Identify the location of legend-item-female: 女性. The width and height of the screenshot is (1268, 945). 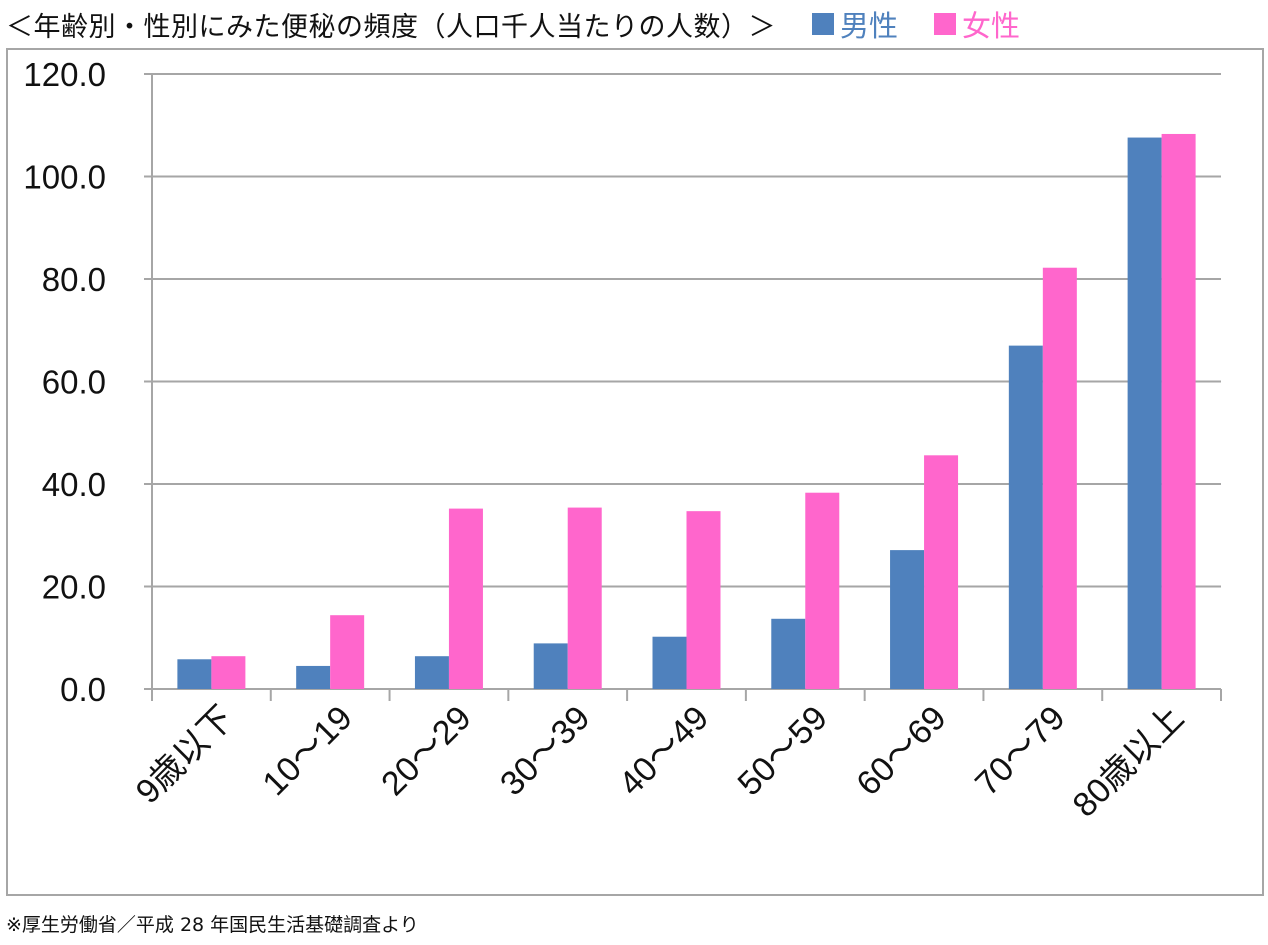
(977, 24).